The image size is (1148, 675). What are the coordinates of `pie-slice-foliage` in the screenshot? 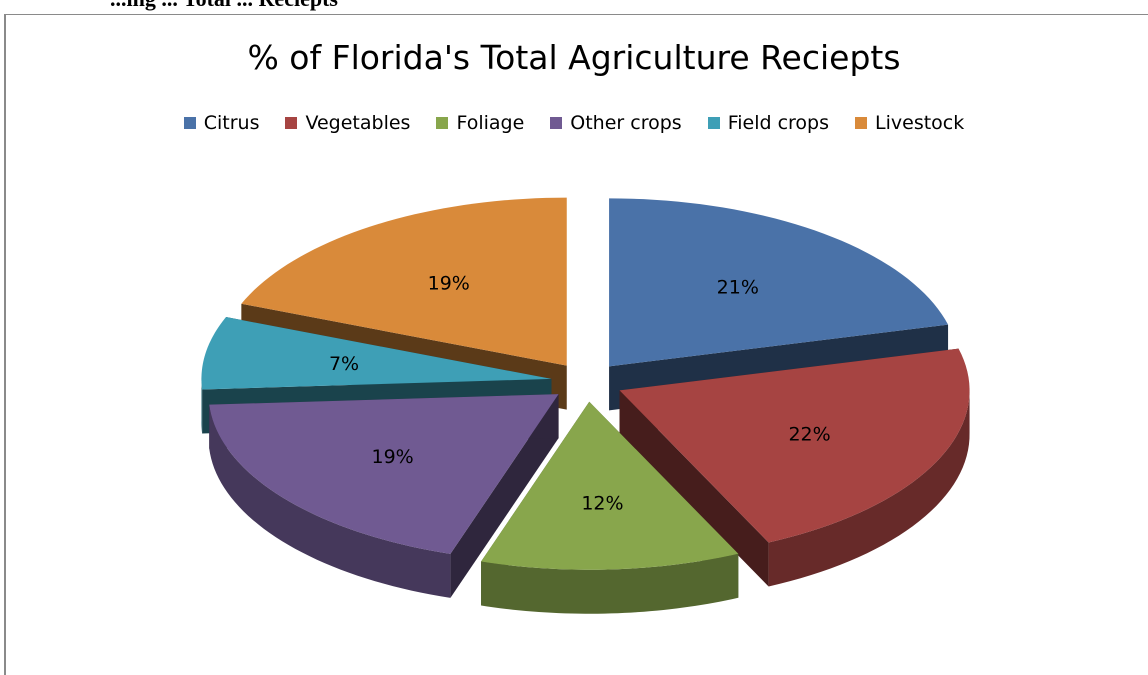 It's located at (610, 507).